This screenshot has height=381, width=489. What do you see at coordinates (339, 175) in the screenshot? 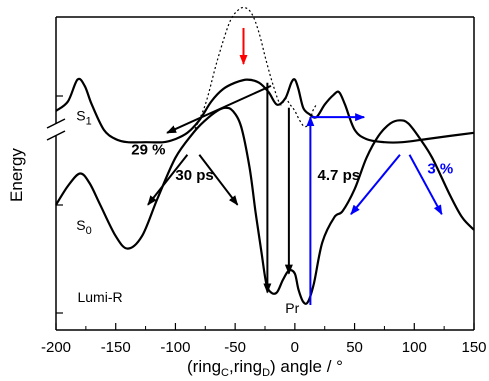
I see `annotation: 4.7 ps` at bounding box center [339, 175].